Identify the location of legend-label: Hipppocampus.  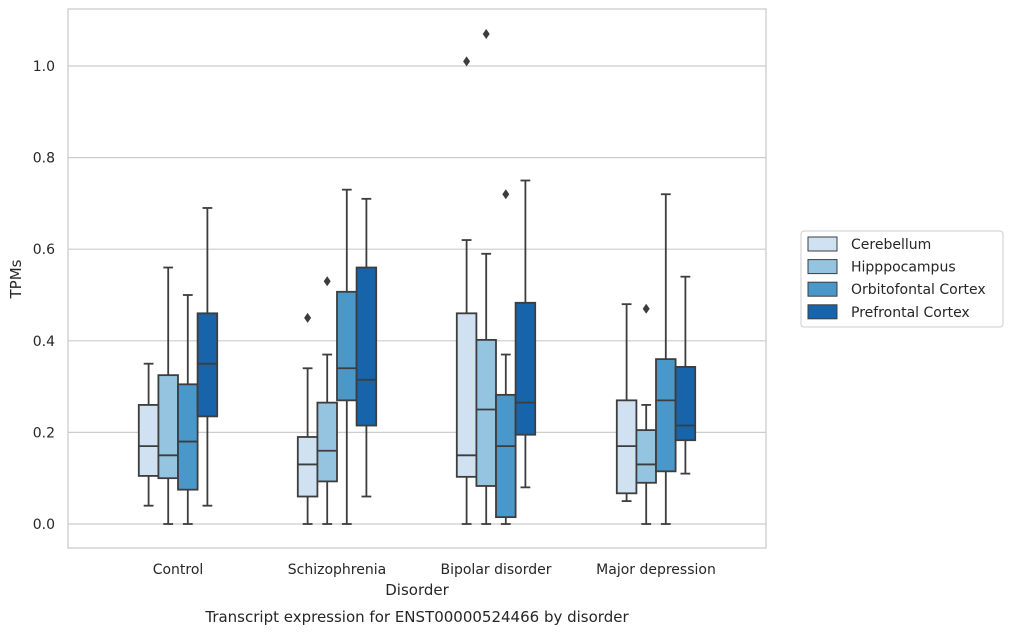
(903, 268).